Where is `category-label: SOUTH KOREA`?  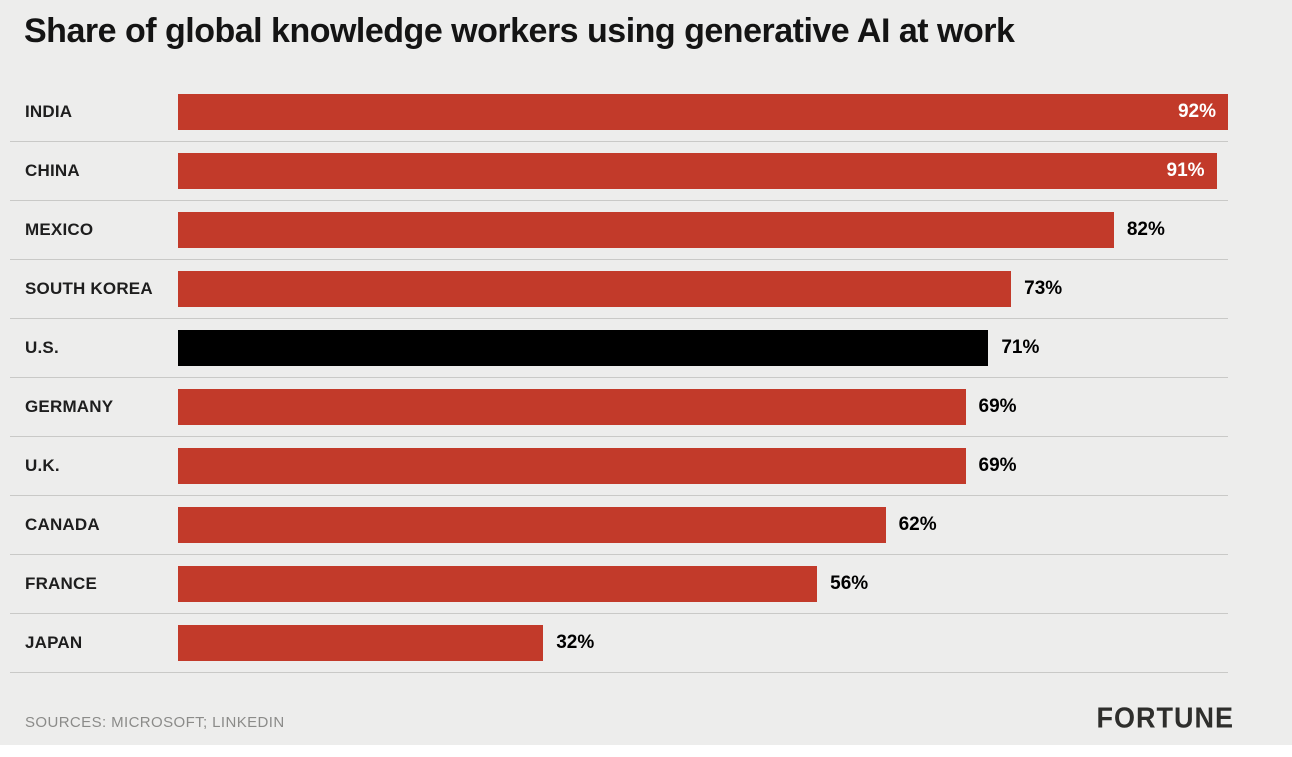 category-label: SOUTH KOREA is located at coordinates (89, 289).